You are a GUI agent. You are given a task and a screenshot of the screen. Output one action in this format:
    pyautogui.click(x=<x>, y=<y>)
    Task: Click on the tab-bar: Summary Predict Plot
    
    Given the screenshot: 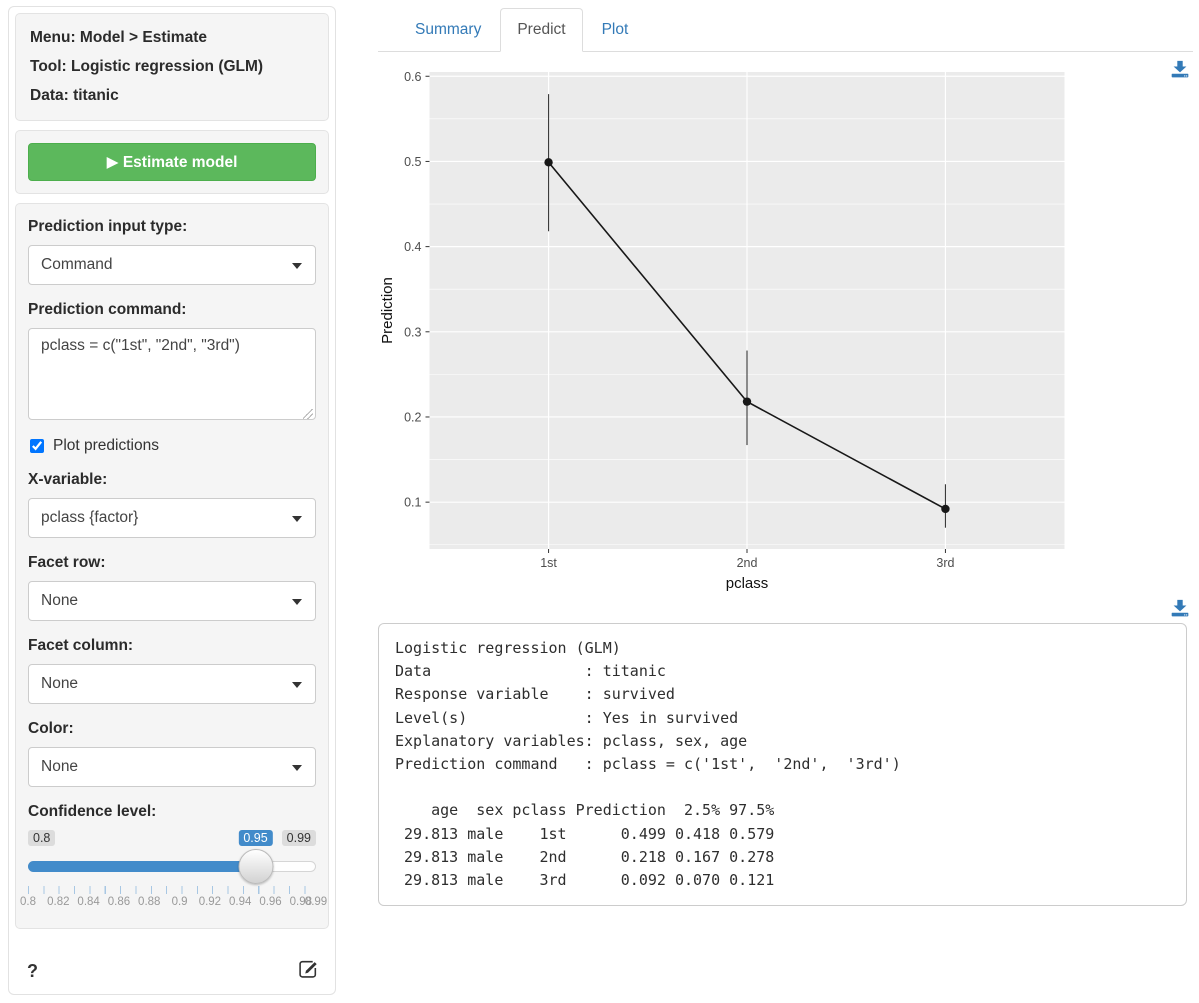 What is the action you would take?
    pyautogui.click(x=785, y=30)
    